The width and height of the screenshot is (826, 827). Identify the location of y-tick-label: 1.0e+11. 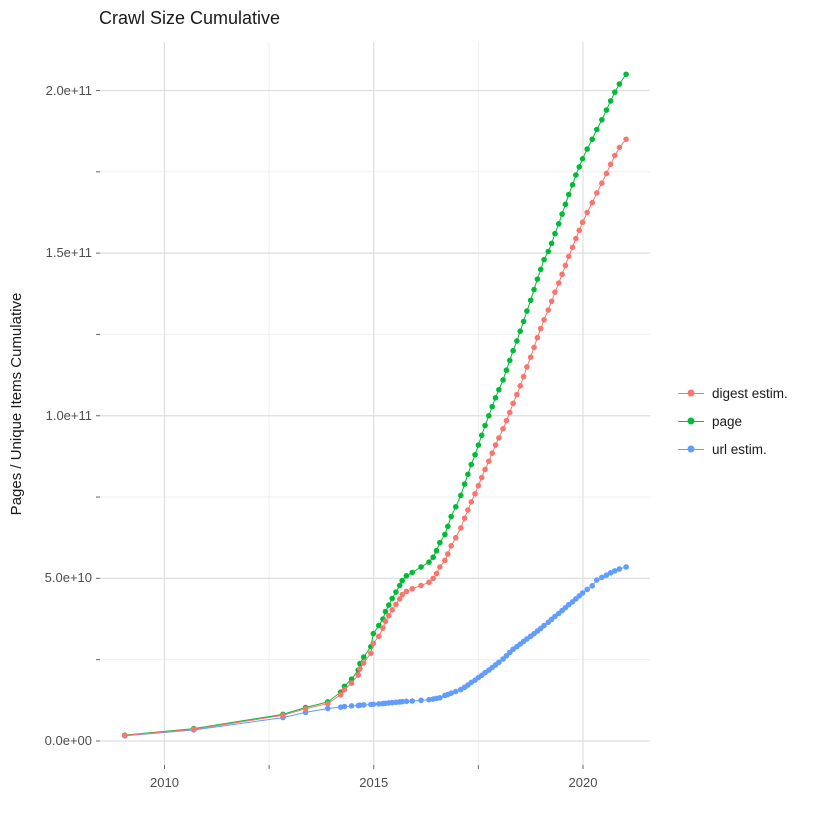
(68, 415).